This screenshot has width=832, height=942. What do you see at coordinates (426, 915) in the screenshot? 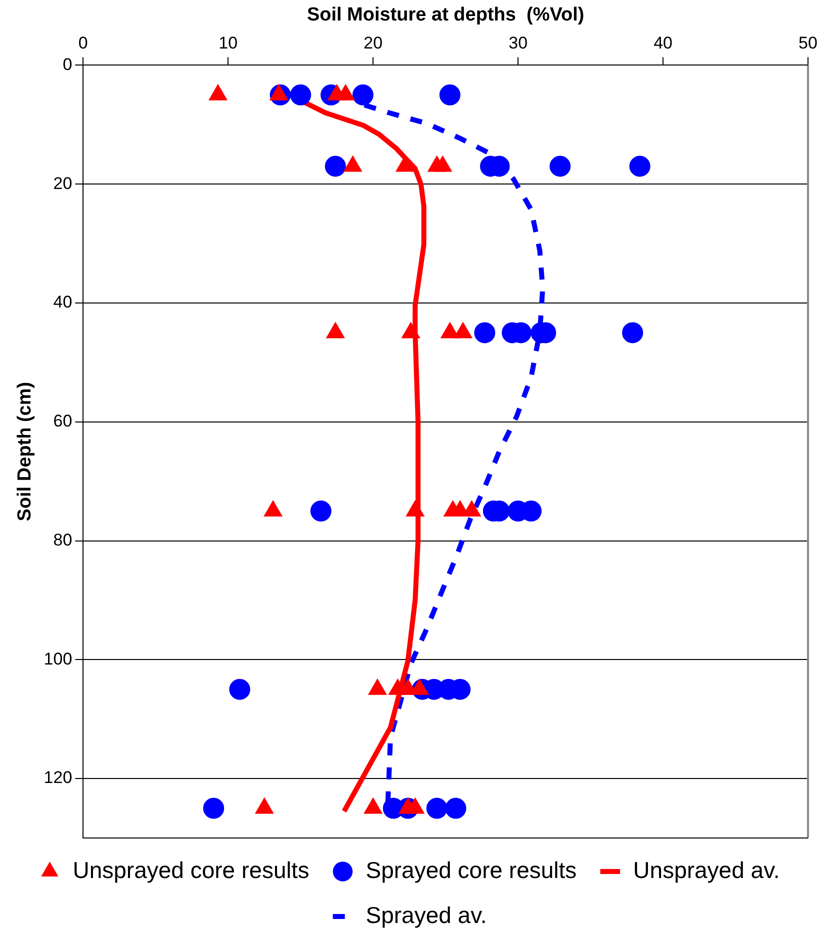
I see `legend-label: Sprayed av.` at bounding box center [426, 915].